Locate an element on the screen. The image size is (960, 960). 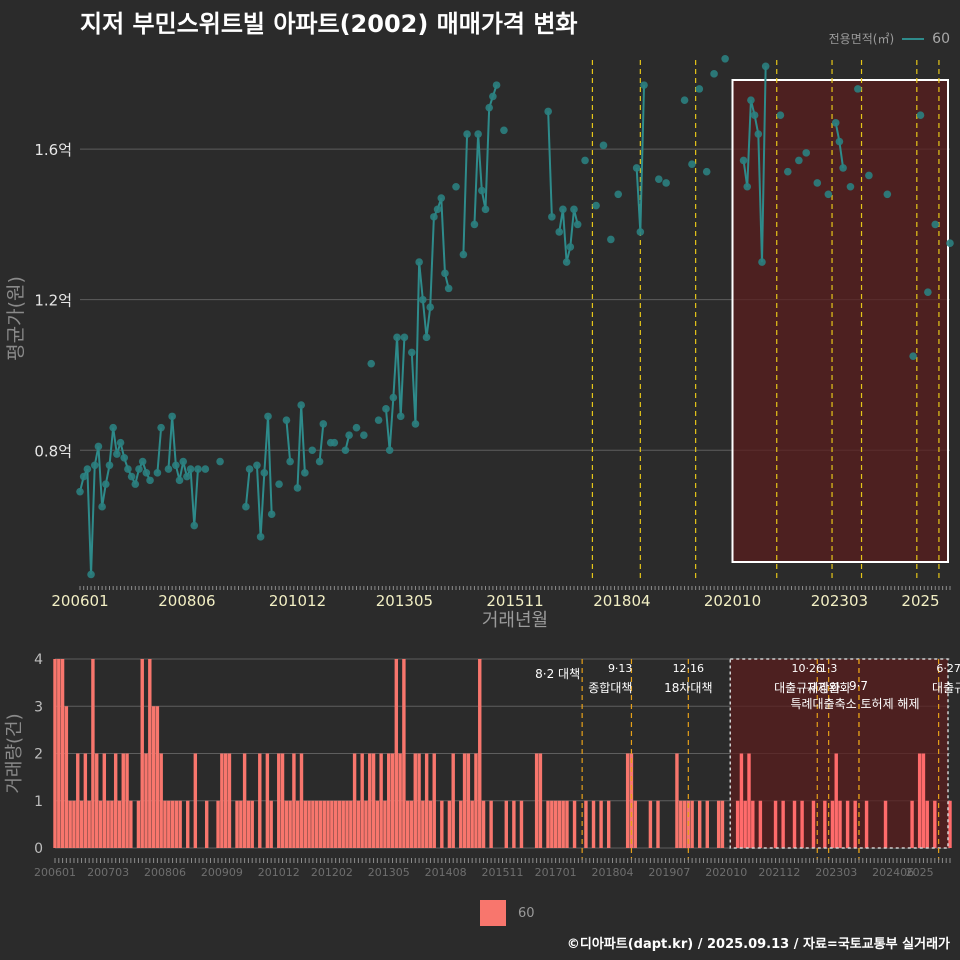
x-tick-label: 202112 is located at coordinates (779, 872).